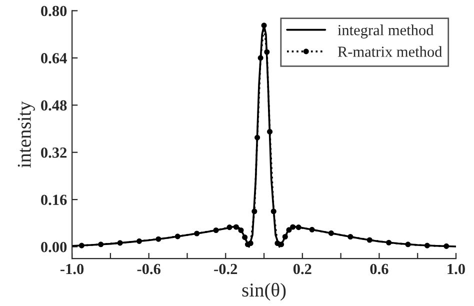 This screenshot has width=474, height=306. Describe the element at coordinates (54, 247) in the screenshot. I see `y-tick-label: 0.00` at that location.